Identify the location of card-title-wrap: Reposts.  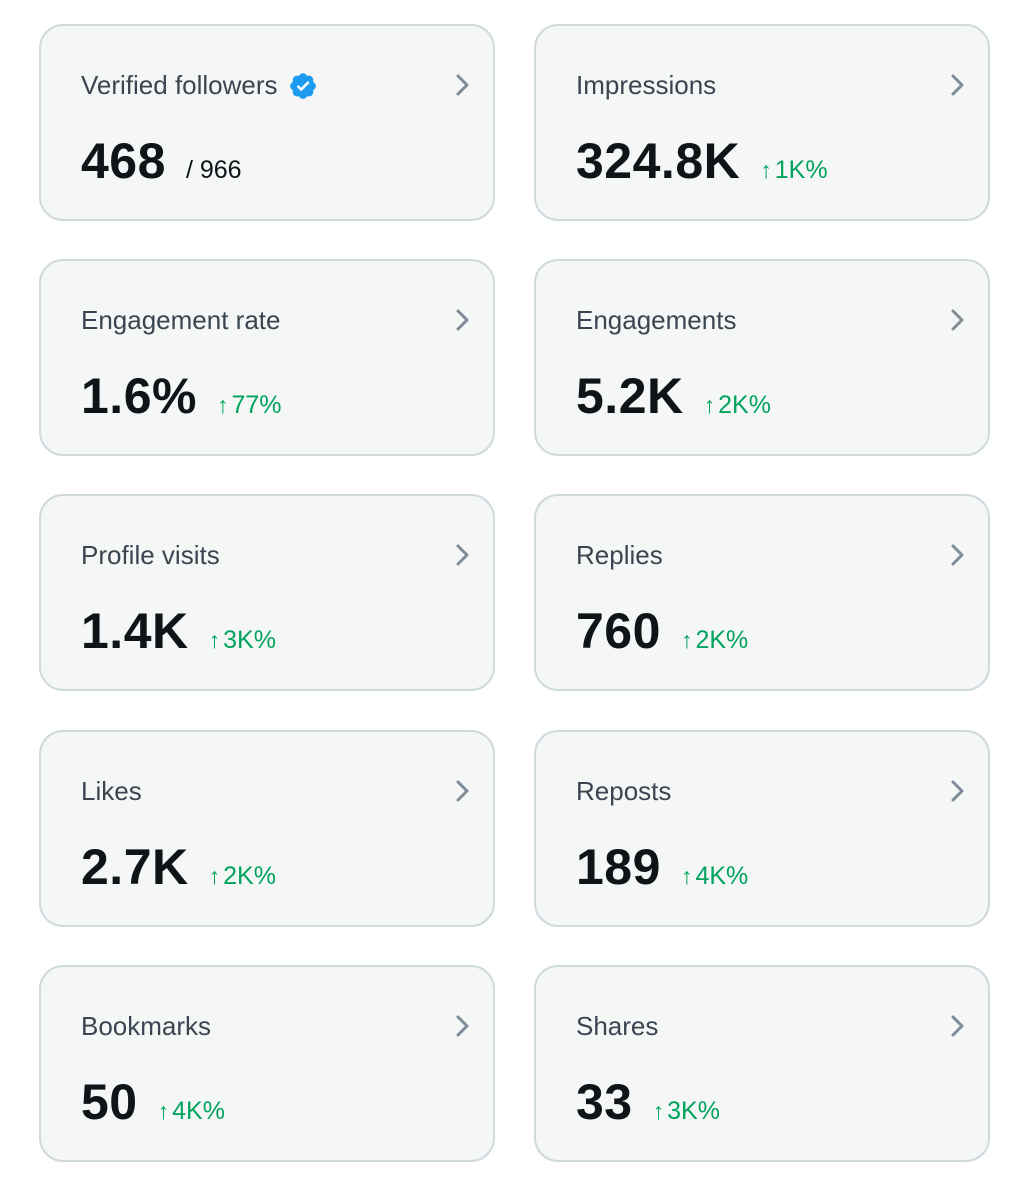
(623, 791).